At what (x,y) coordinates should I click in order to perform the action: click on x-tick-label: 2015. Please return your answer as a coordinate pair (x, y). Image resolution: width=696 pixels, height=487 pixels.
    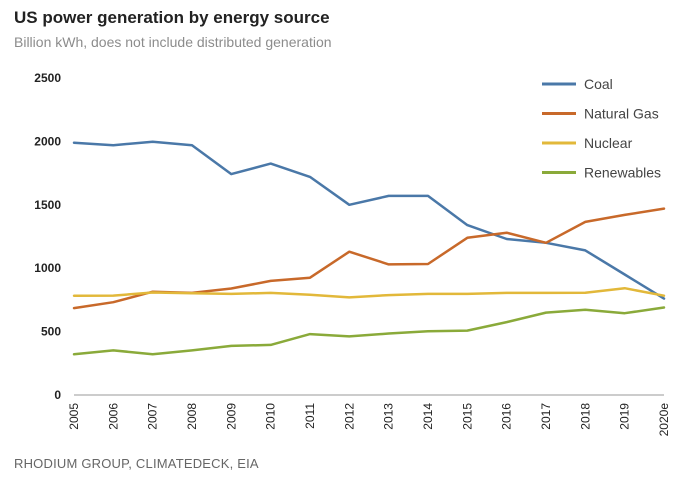
    Looking at the image, I should click on (467, 416).